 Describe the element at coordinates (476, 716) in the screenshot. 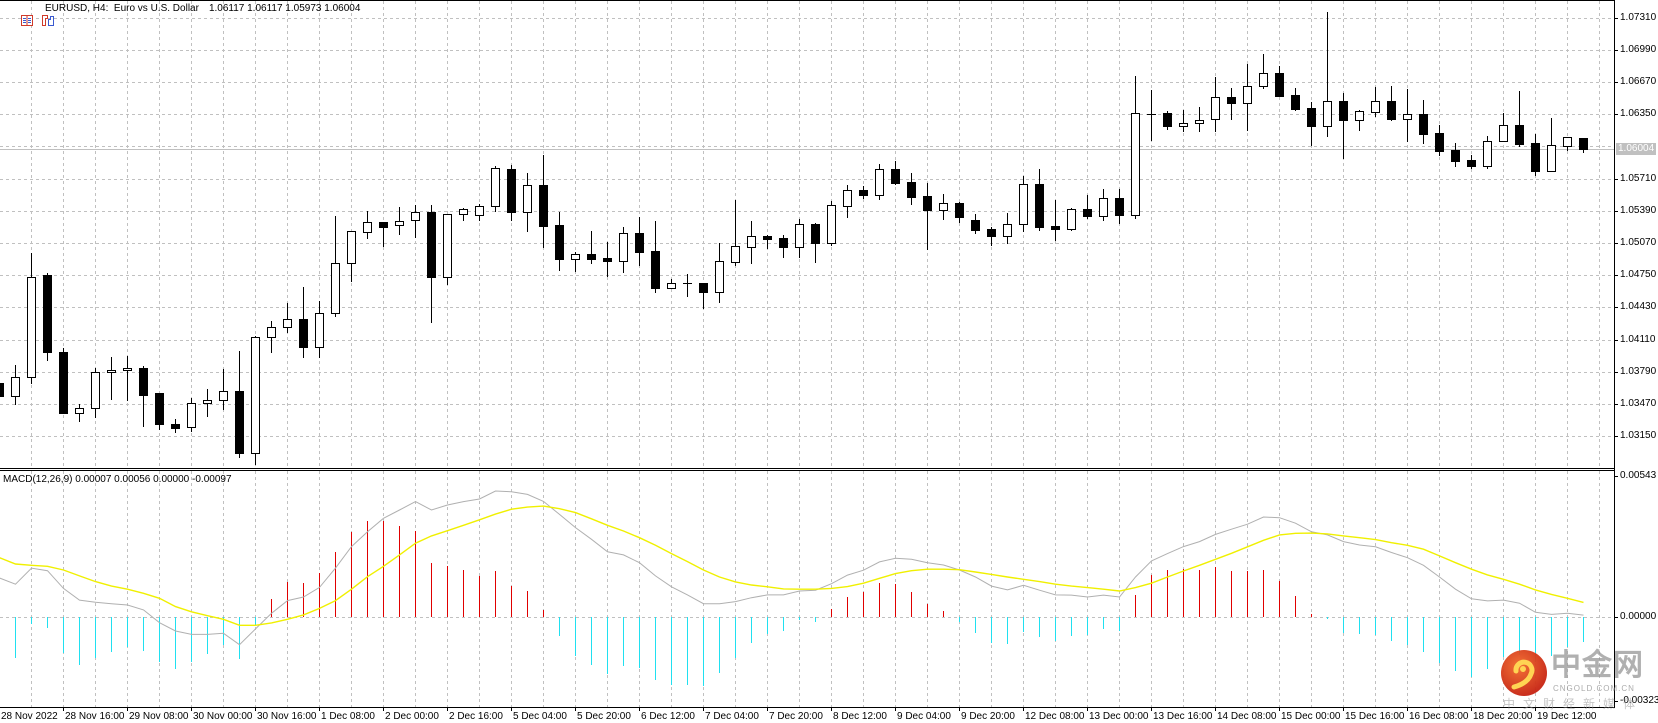

I see `time-axis-label: 2 Dec 16:00` at that location.